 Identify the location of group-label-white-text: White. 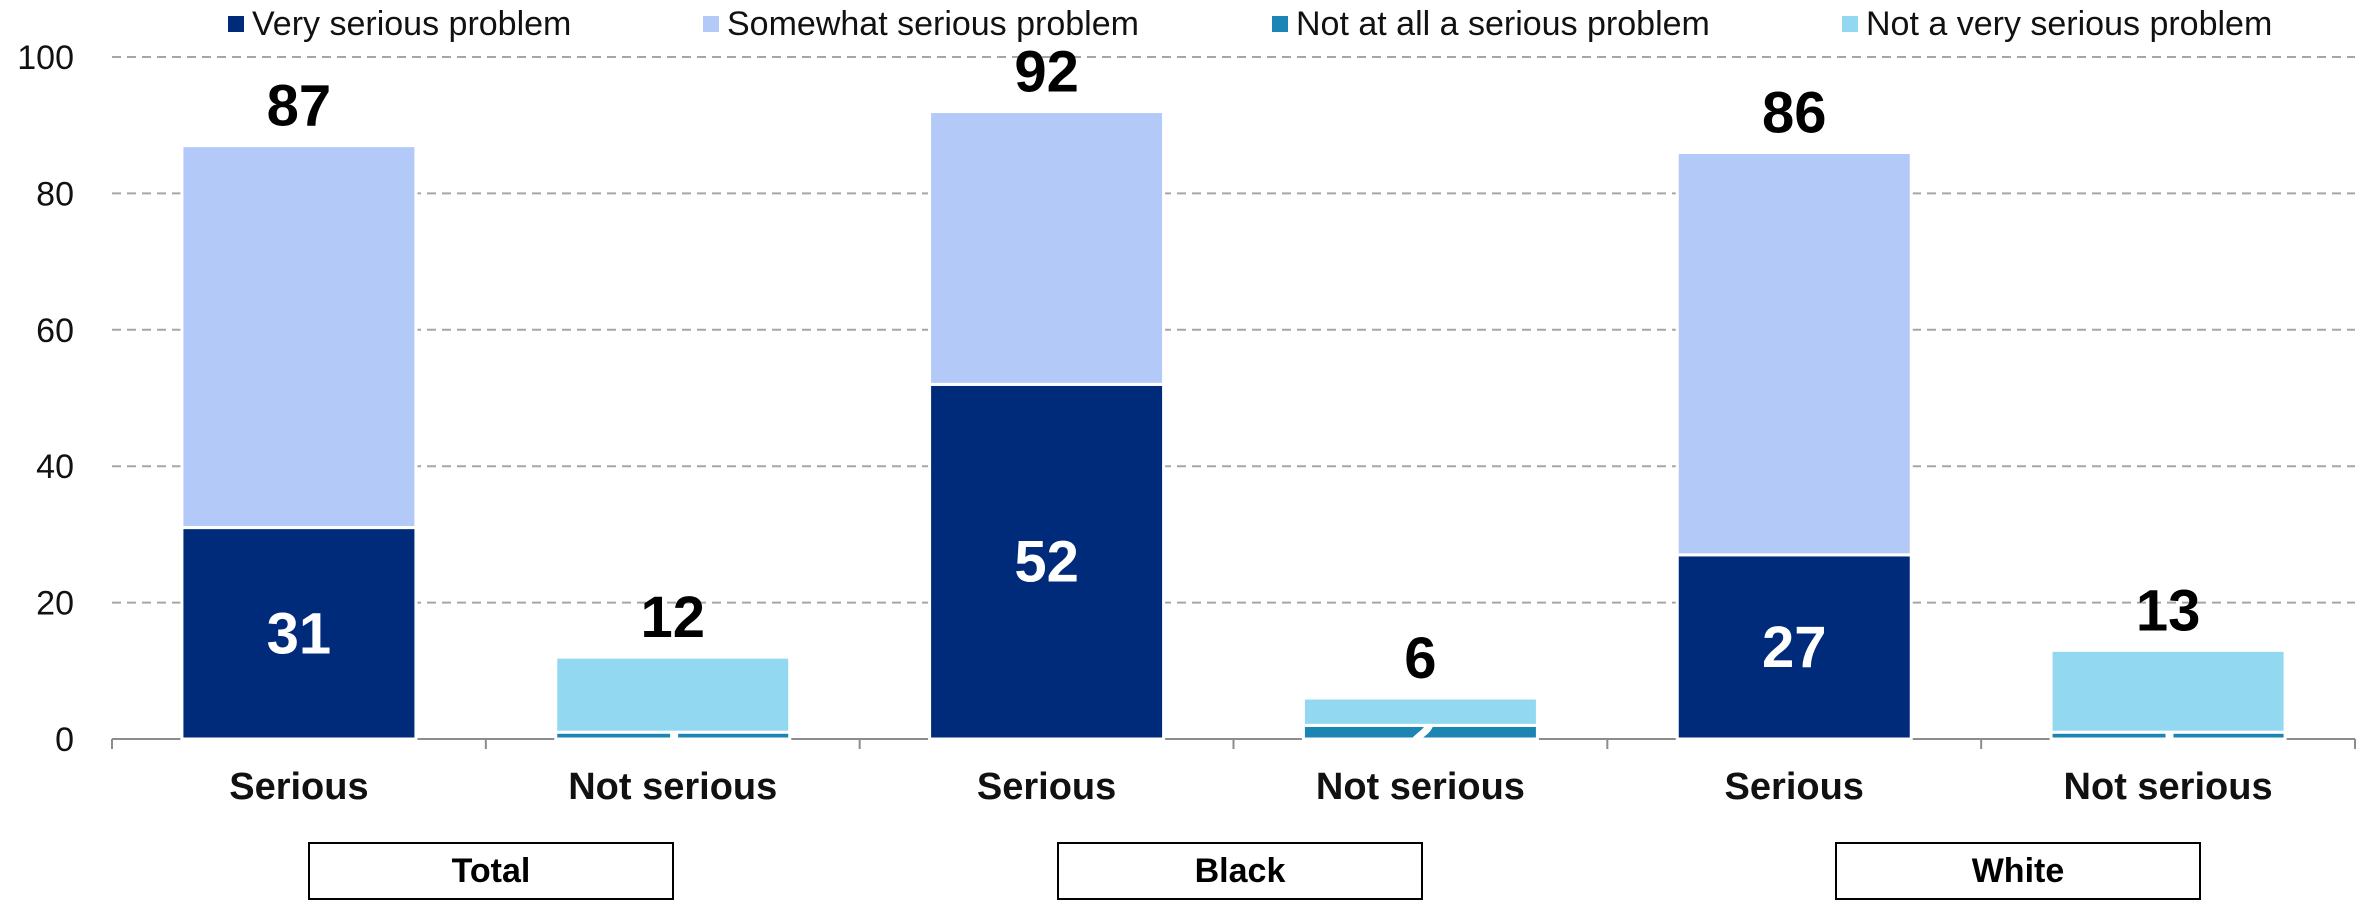
(2018, 870).